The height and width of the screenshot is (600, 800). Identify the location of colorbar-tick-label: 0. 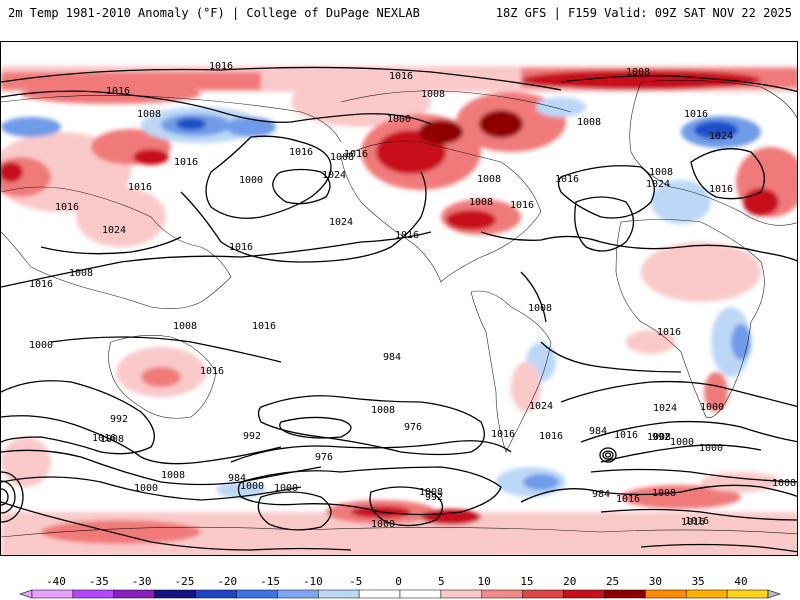
(398, 581).